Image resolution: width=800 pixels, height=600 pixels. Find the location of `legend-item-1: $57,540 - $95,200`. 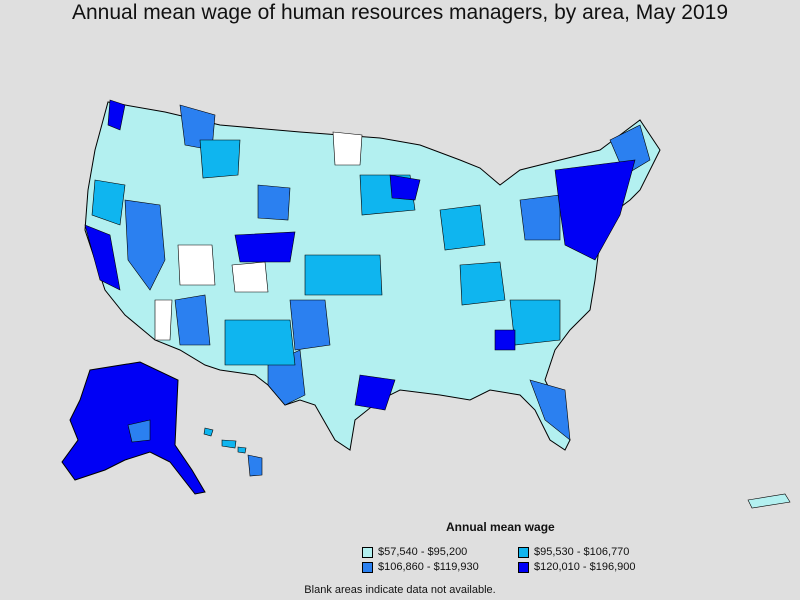

legend-item-1: $57,540 - $95,200 is located at coordinates (414, 552).